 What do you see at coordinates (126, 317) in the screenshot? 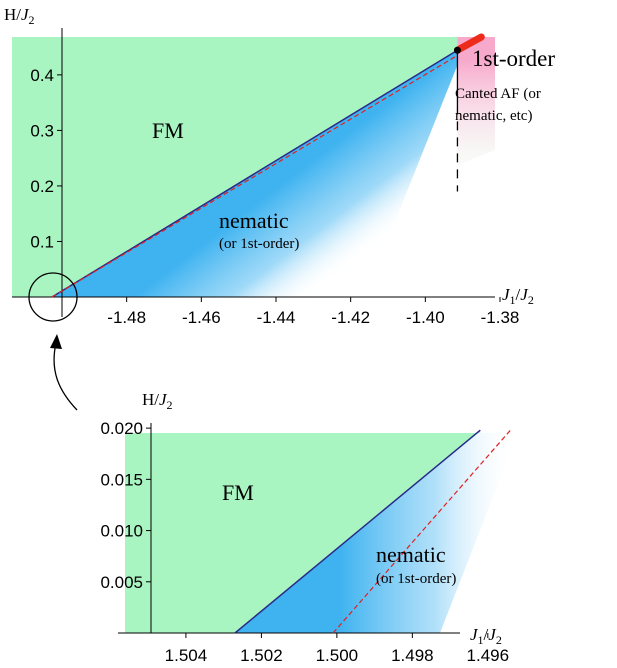
I see `top-x-tick-label: -1.48` at bounding box center [126, 317].